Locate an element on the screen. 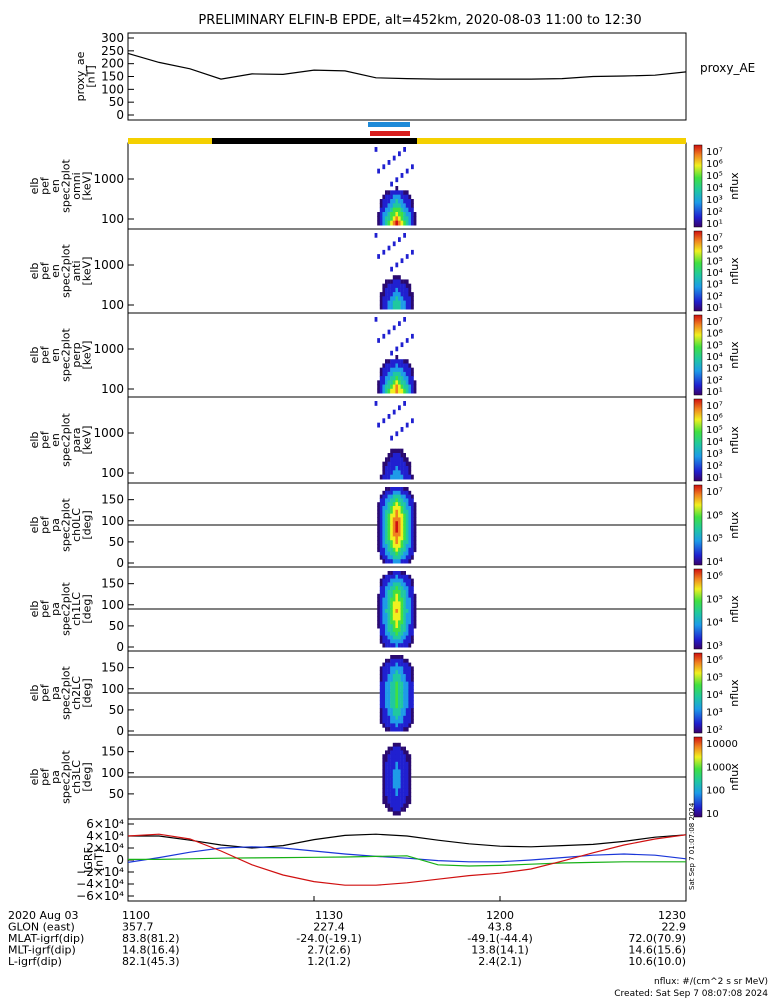  ylabel-line: spec2plot is located at coordinates (66, 271).